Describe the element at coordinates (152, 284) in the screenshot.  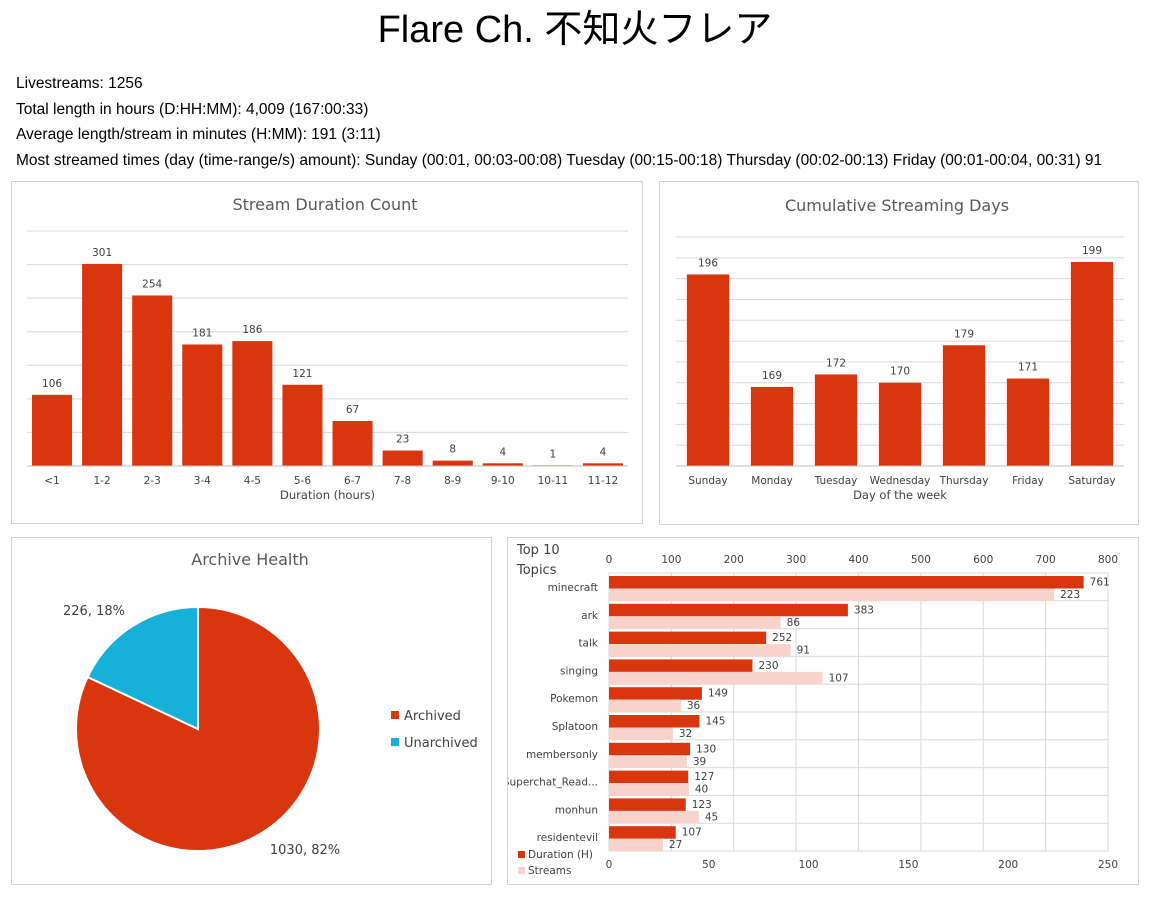
I see `data-label: 254` at that location.